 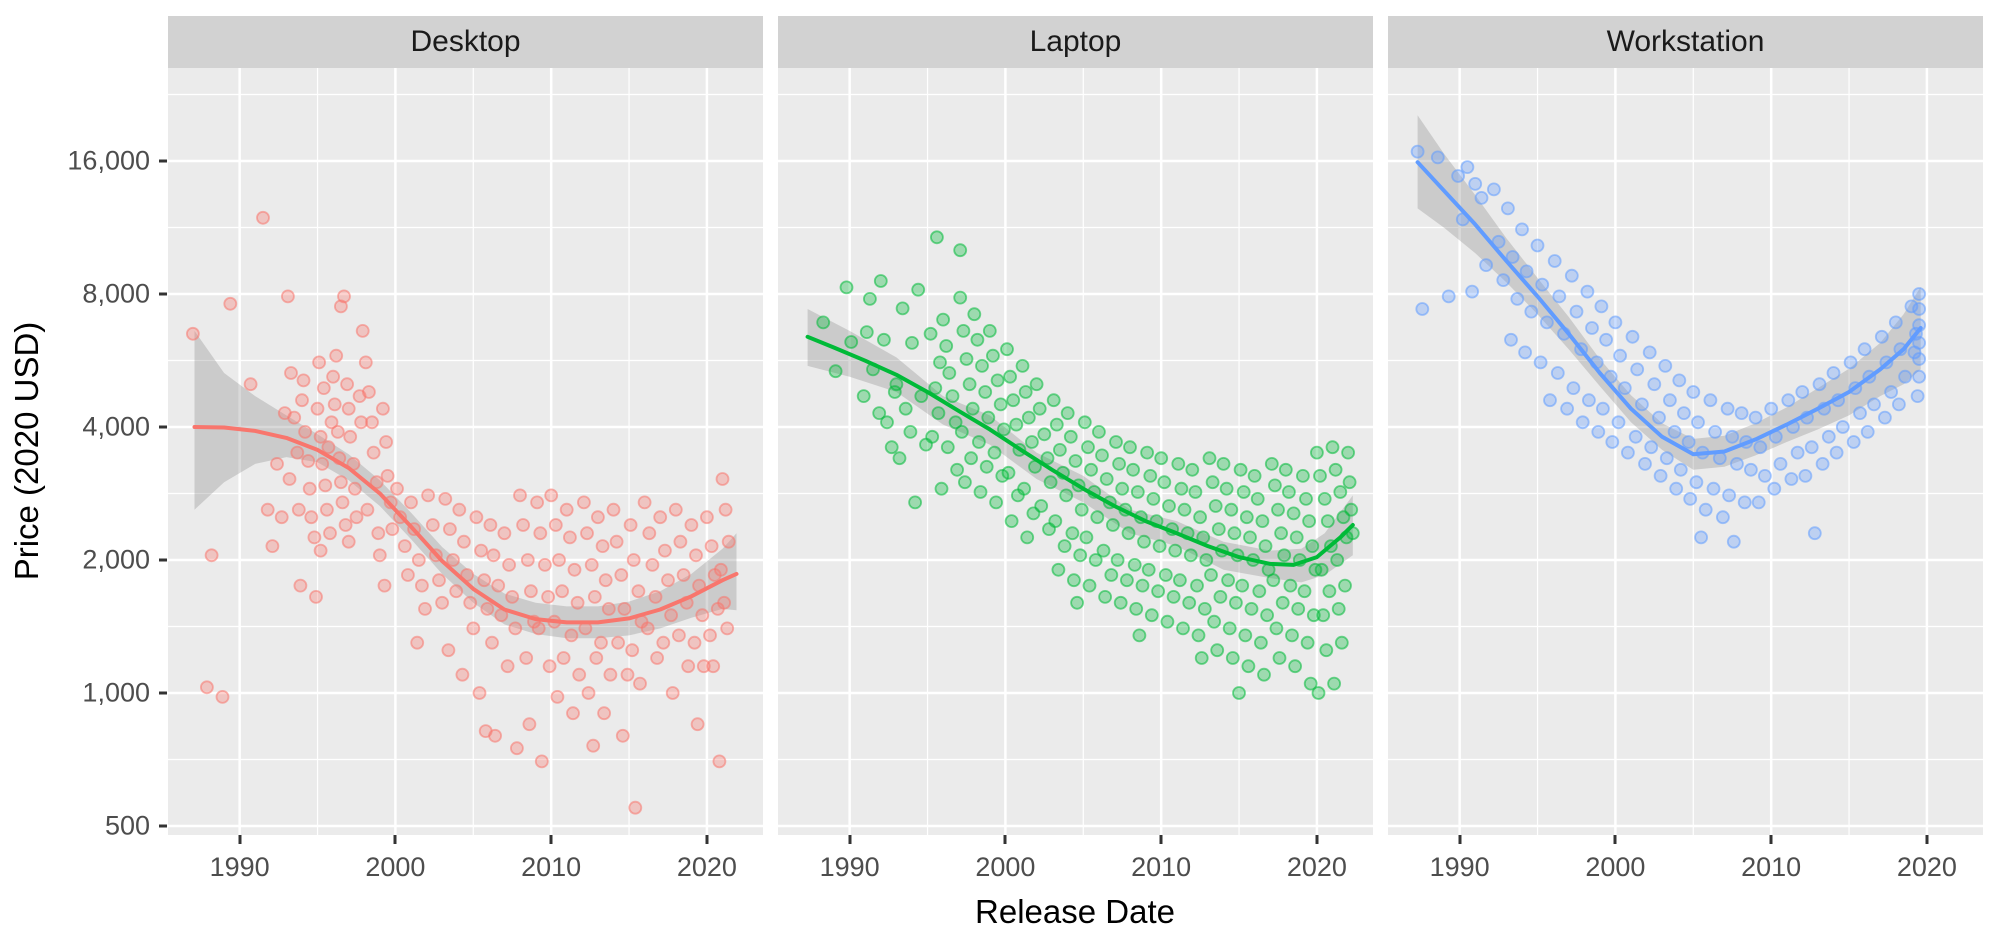 I want to click on x-tick-label: 2020, so click(x=706, y=867).